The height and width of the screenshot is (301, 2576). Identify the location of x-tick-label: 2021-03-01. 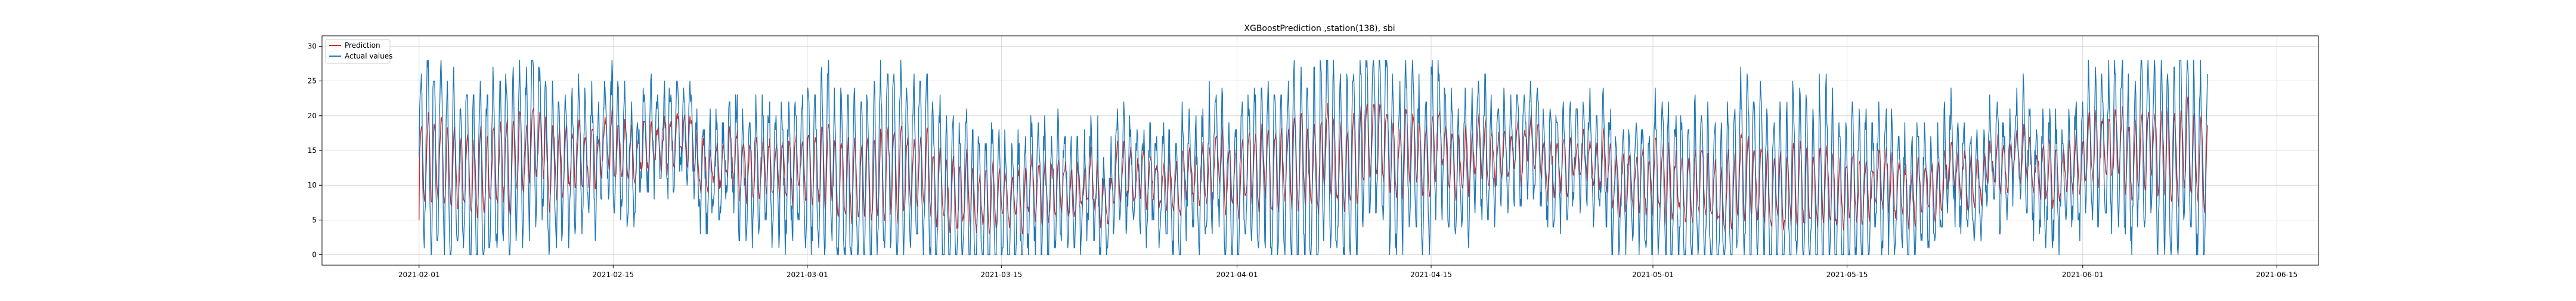
(808, 275).